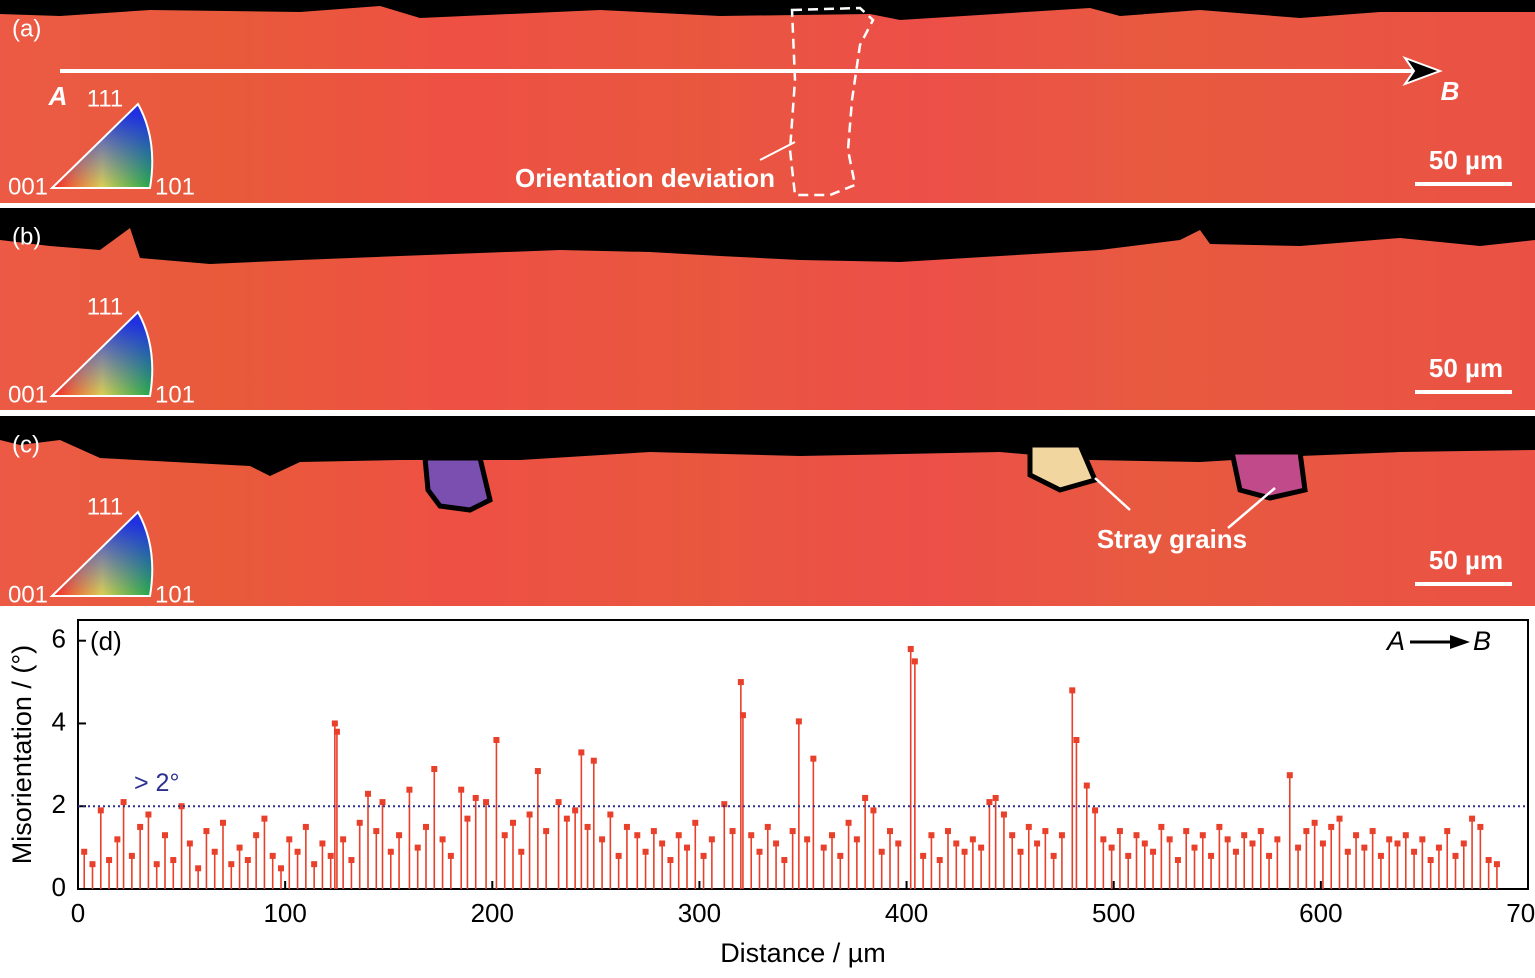 This screenshot has height=978, width=1535. I want to click on y-axis-label: Misorientation / (°), so click(22, 754).